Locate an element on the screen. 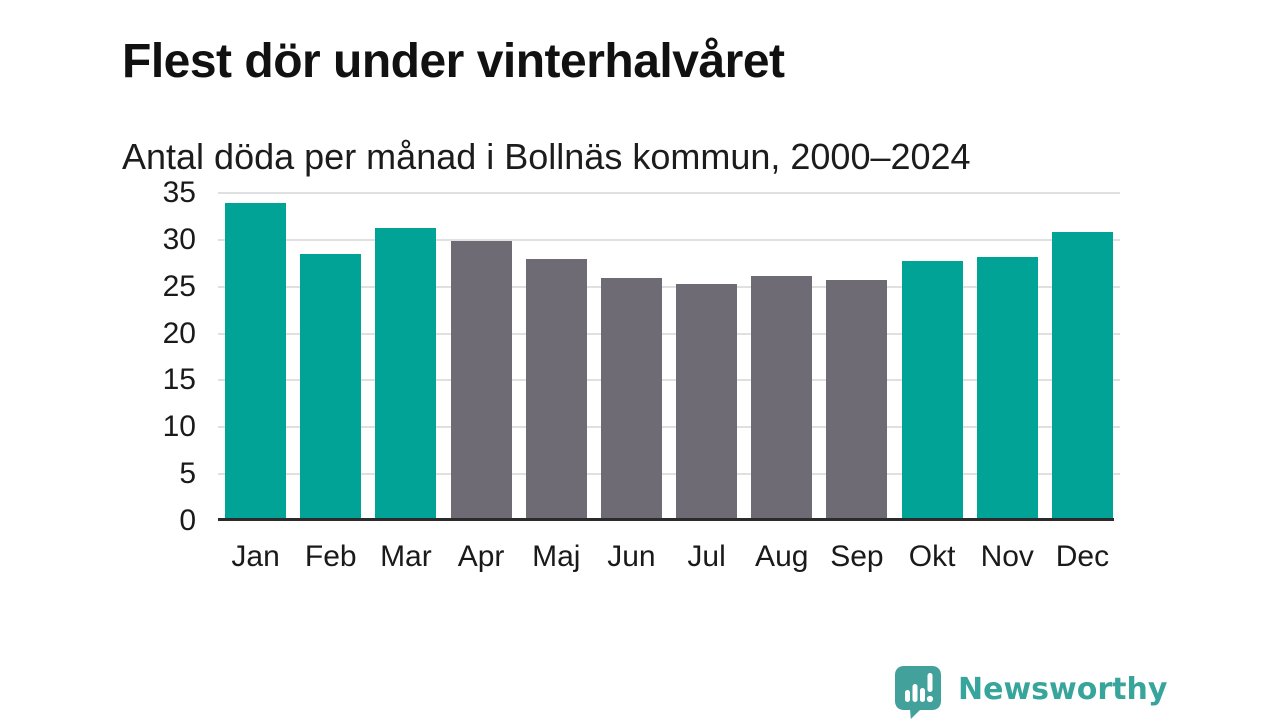 The image size is (1280, 720). x-tick-label-apr: Apr is located at coordinates (481, 556).